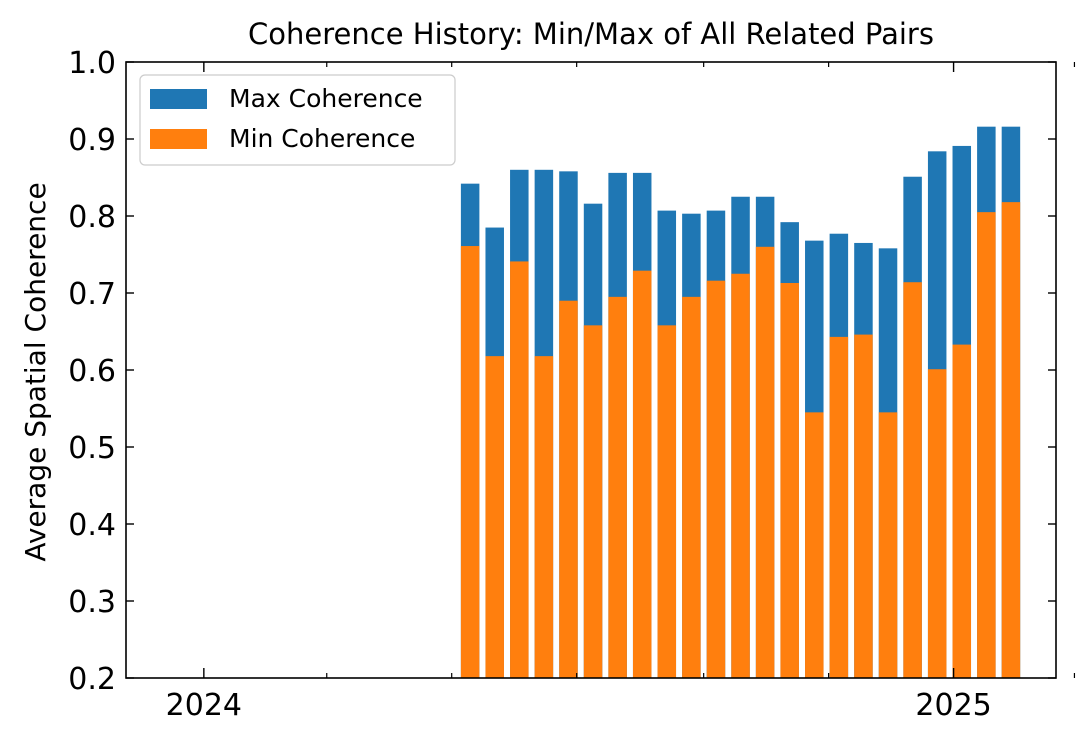 This screenshot has height=745, width=1077. I want to click on y-tick-label: 0.3, so click(92, 602).